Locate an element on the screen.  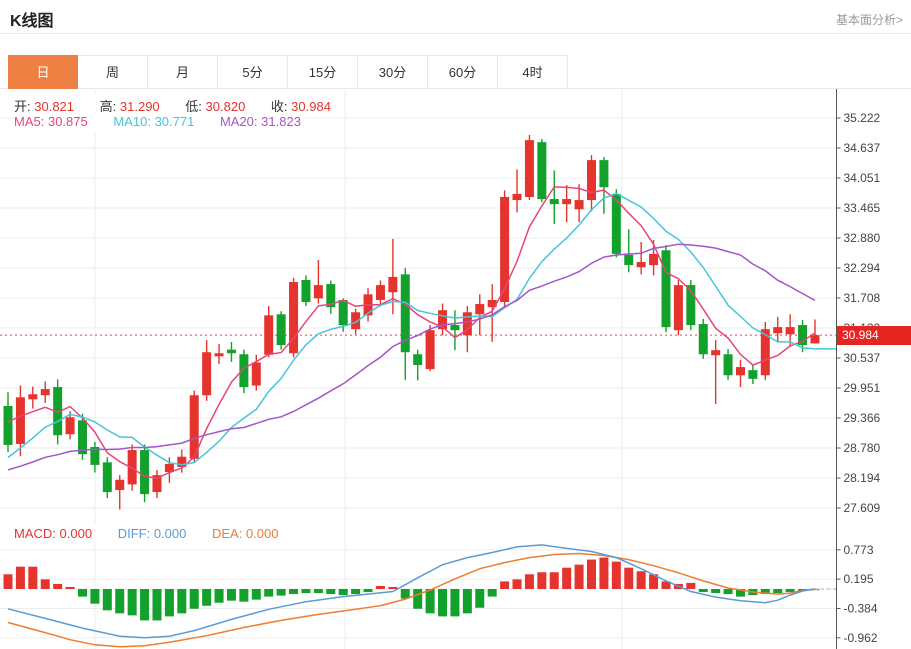
tab-period-5: 30分 is located at coordinates (393, 72).